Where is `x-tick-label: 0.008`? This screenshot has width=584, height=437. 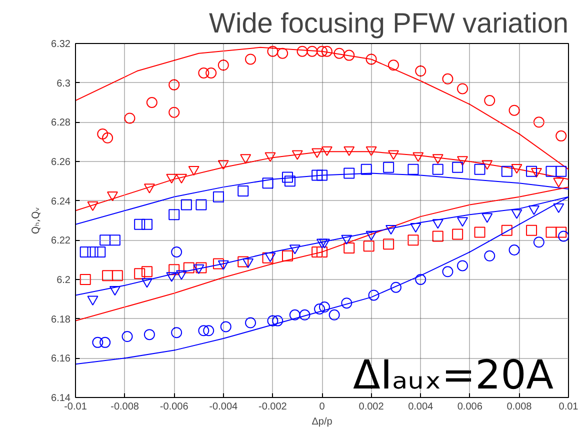 x-tick-label: 0.008 is located at coordinates (519, 407).